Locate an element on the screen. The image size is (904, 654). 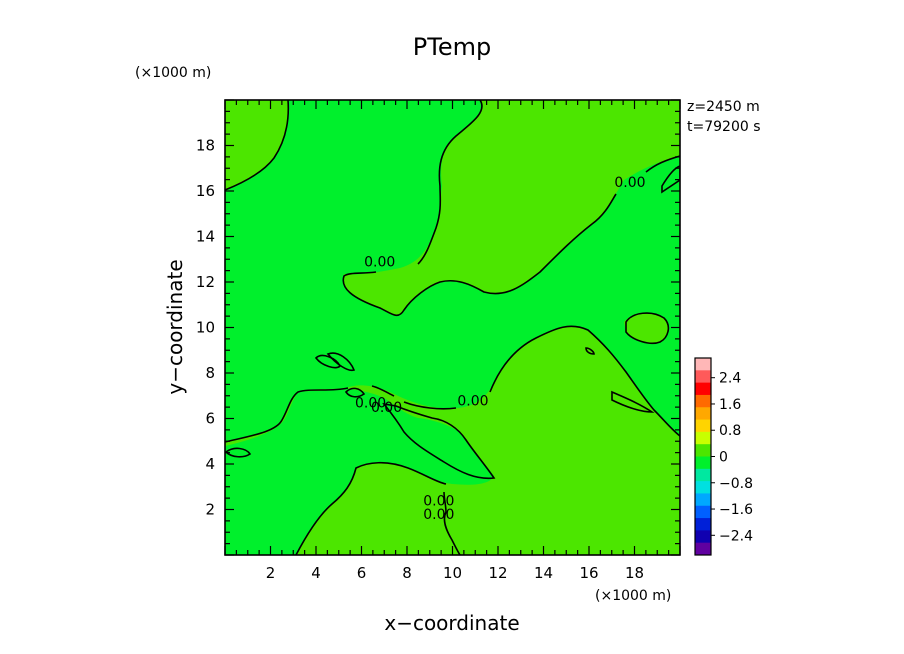
x-tick-label: 6 is located at coordinates (362, 573).